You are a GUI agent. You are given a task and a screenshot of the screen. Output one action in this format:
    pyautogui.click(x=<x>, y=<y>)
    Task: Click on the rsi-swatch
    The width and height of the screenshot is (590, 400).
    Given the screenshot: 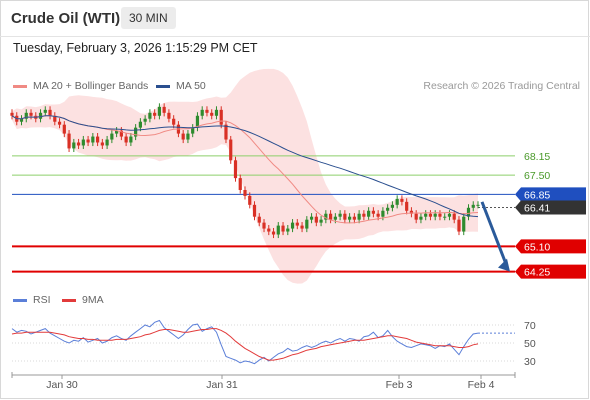 What is the action you would take?
    pyautogui.click(x=20, y=300)
    